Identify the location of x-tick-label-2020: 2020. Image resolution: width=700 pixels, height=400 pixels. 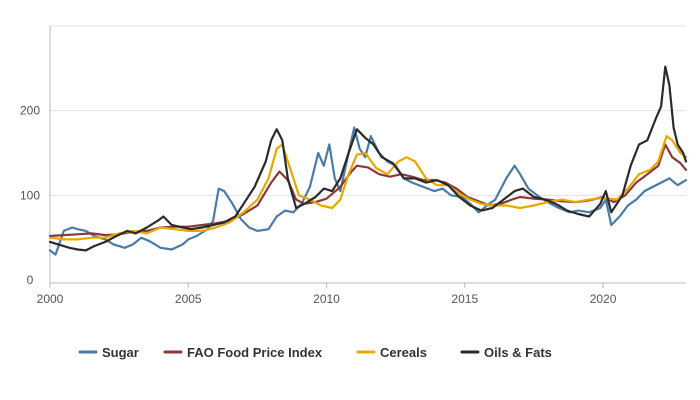
(603, 299).